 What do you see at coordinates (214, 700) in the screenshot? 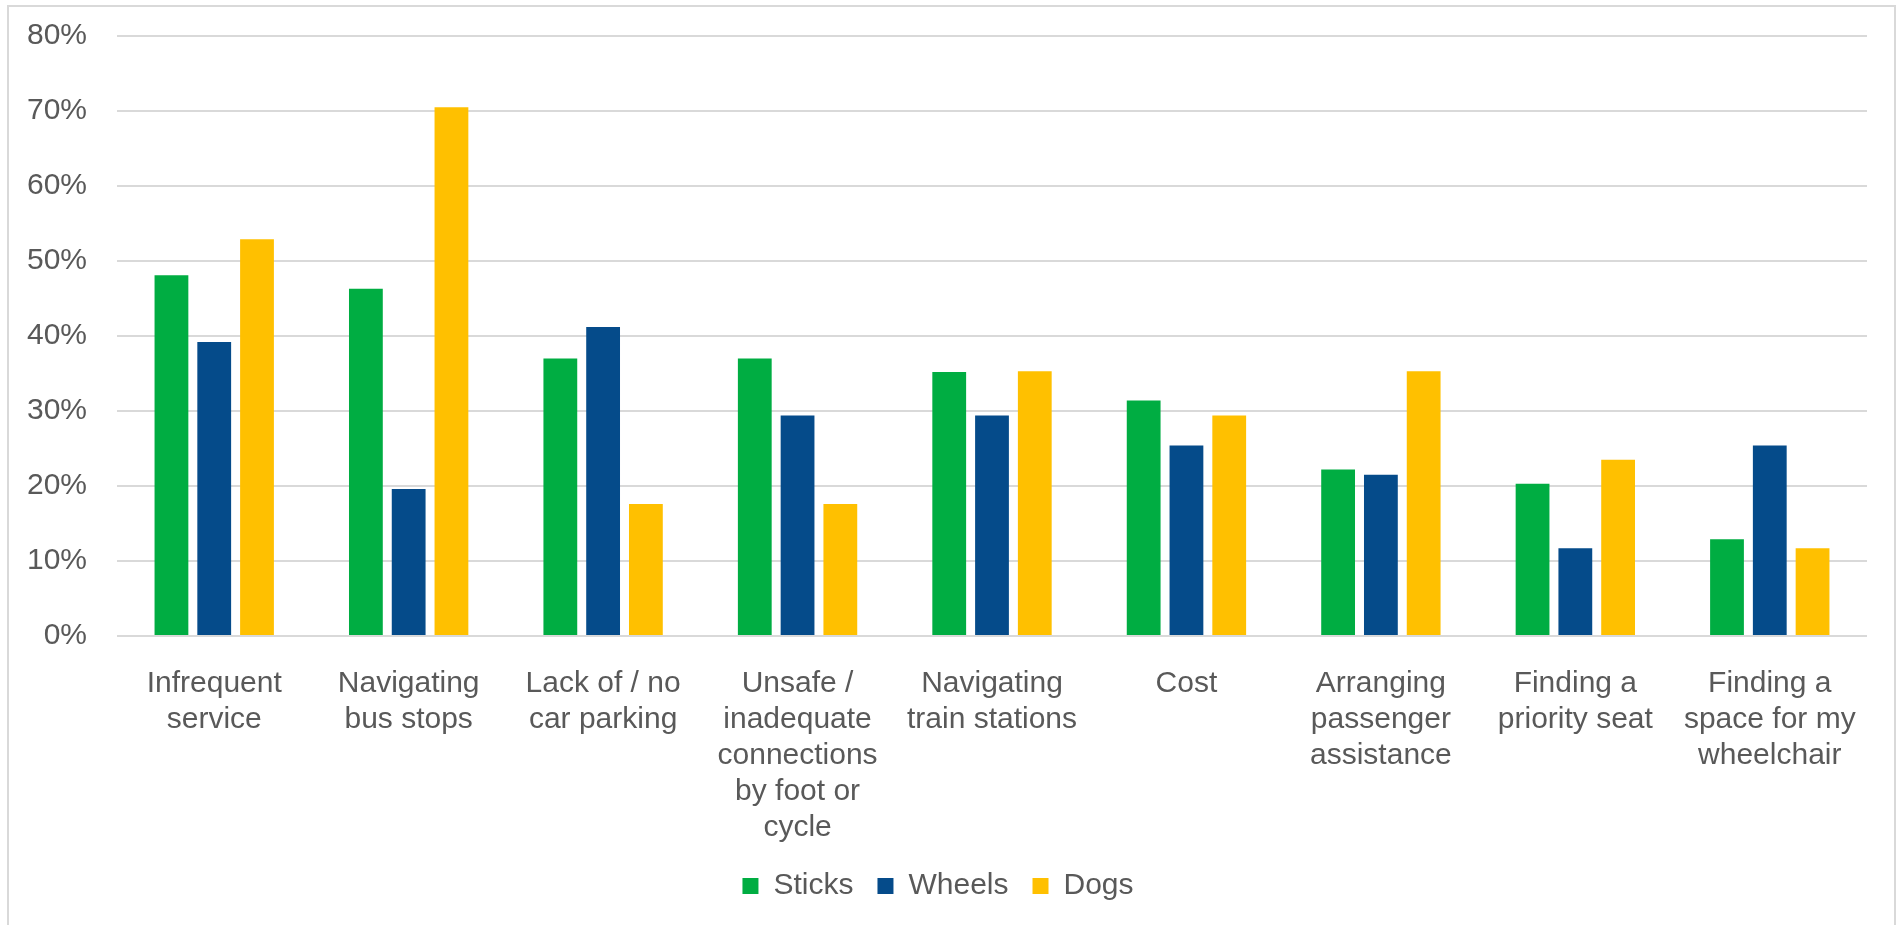
I see `x-tick-label: Infrequent service` at bounding box center [214, 700].